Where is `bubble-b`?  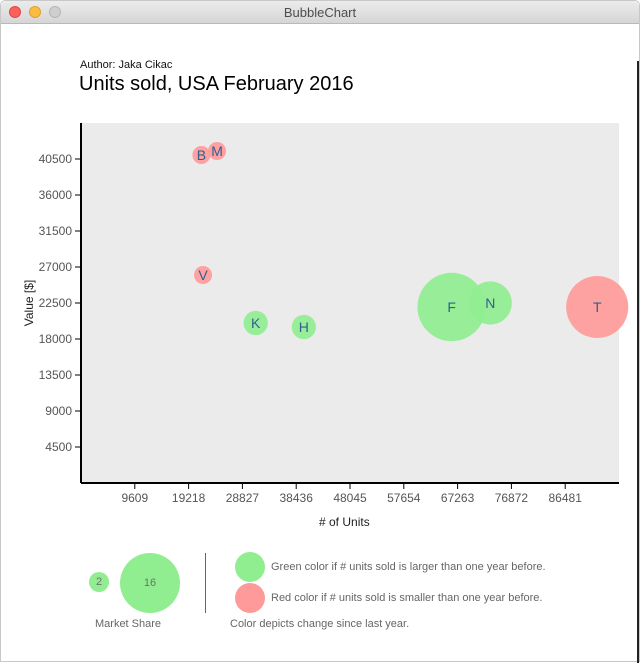 bubble-b is located at coordinates (201, 155).